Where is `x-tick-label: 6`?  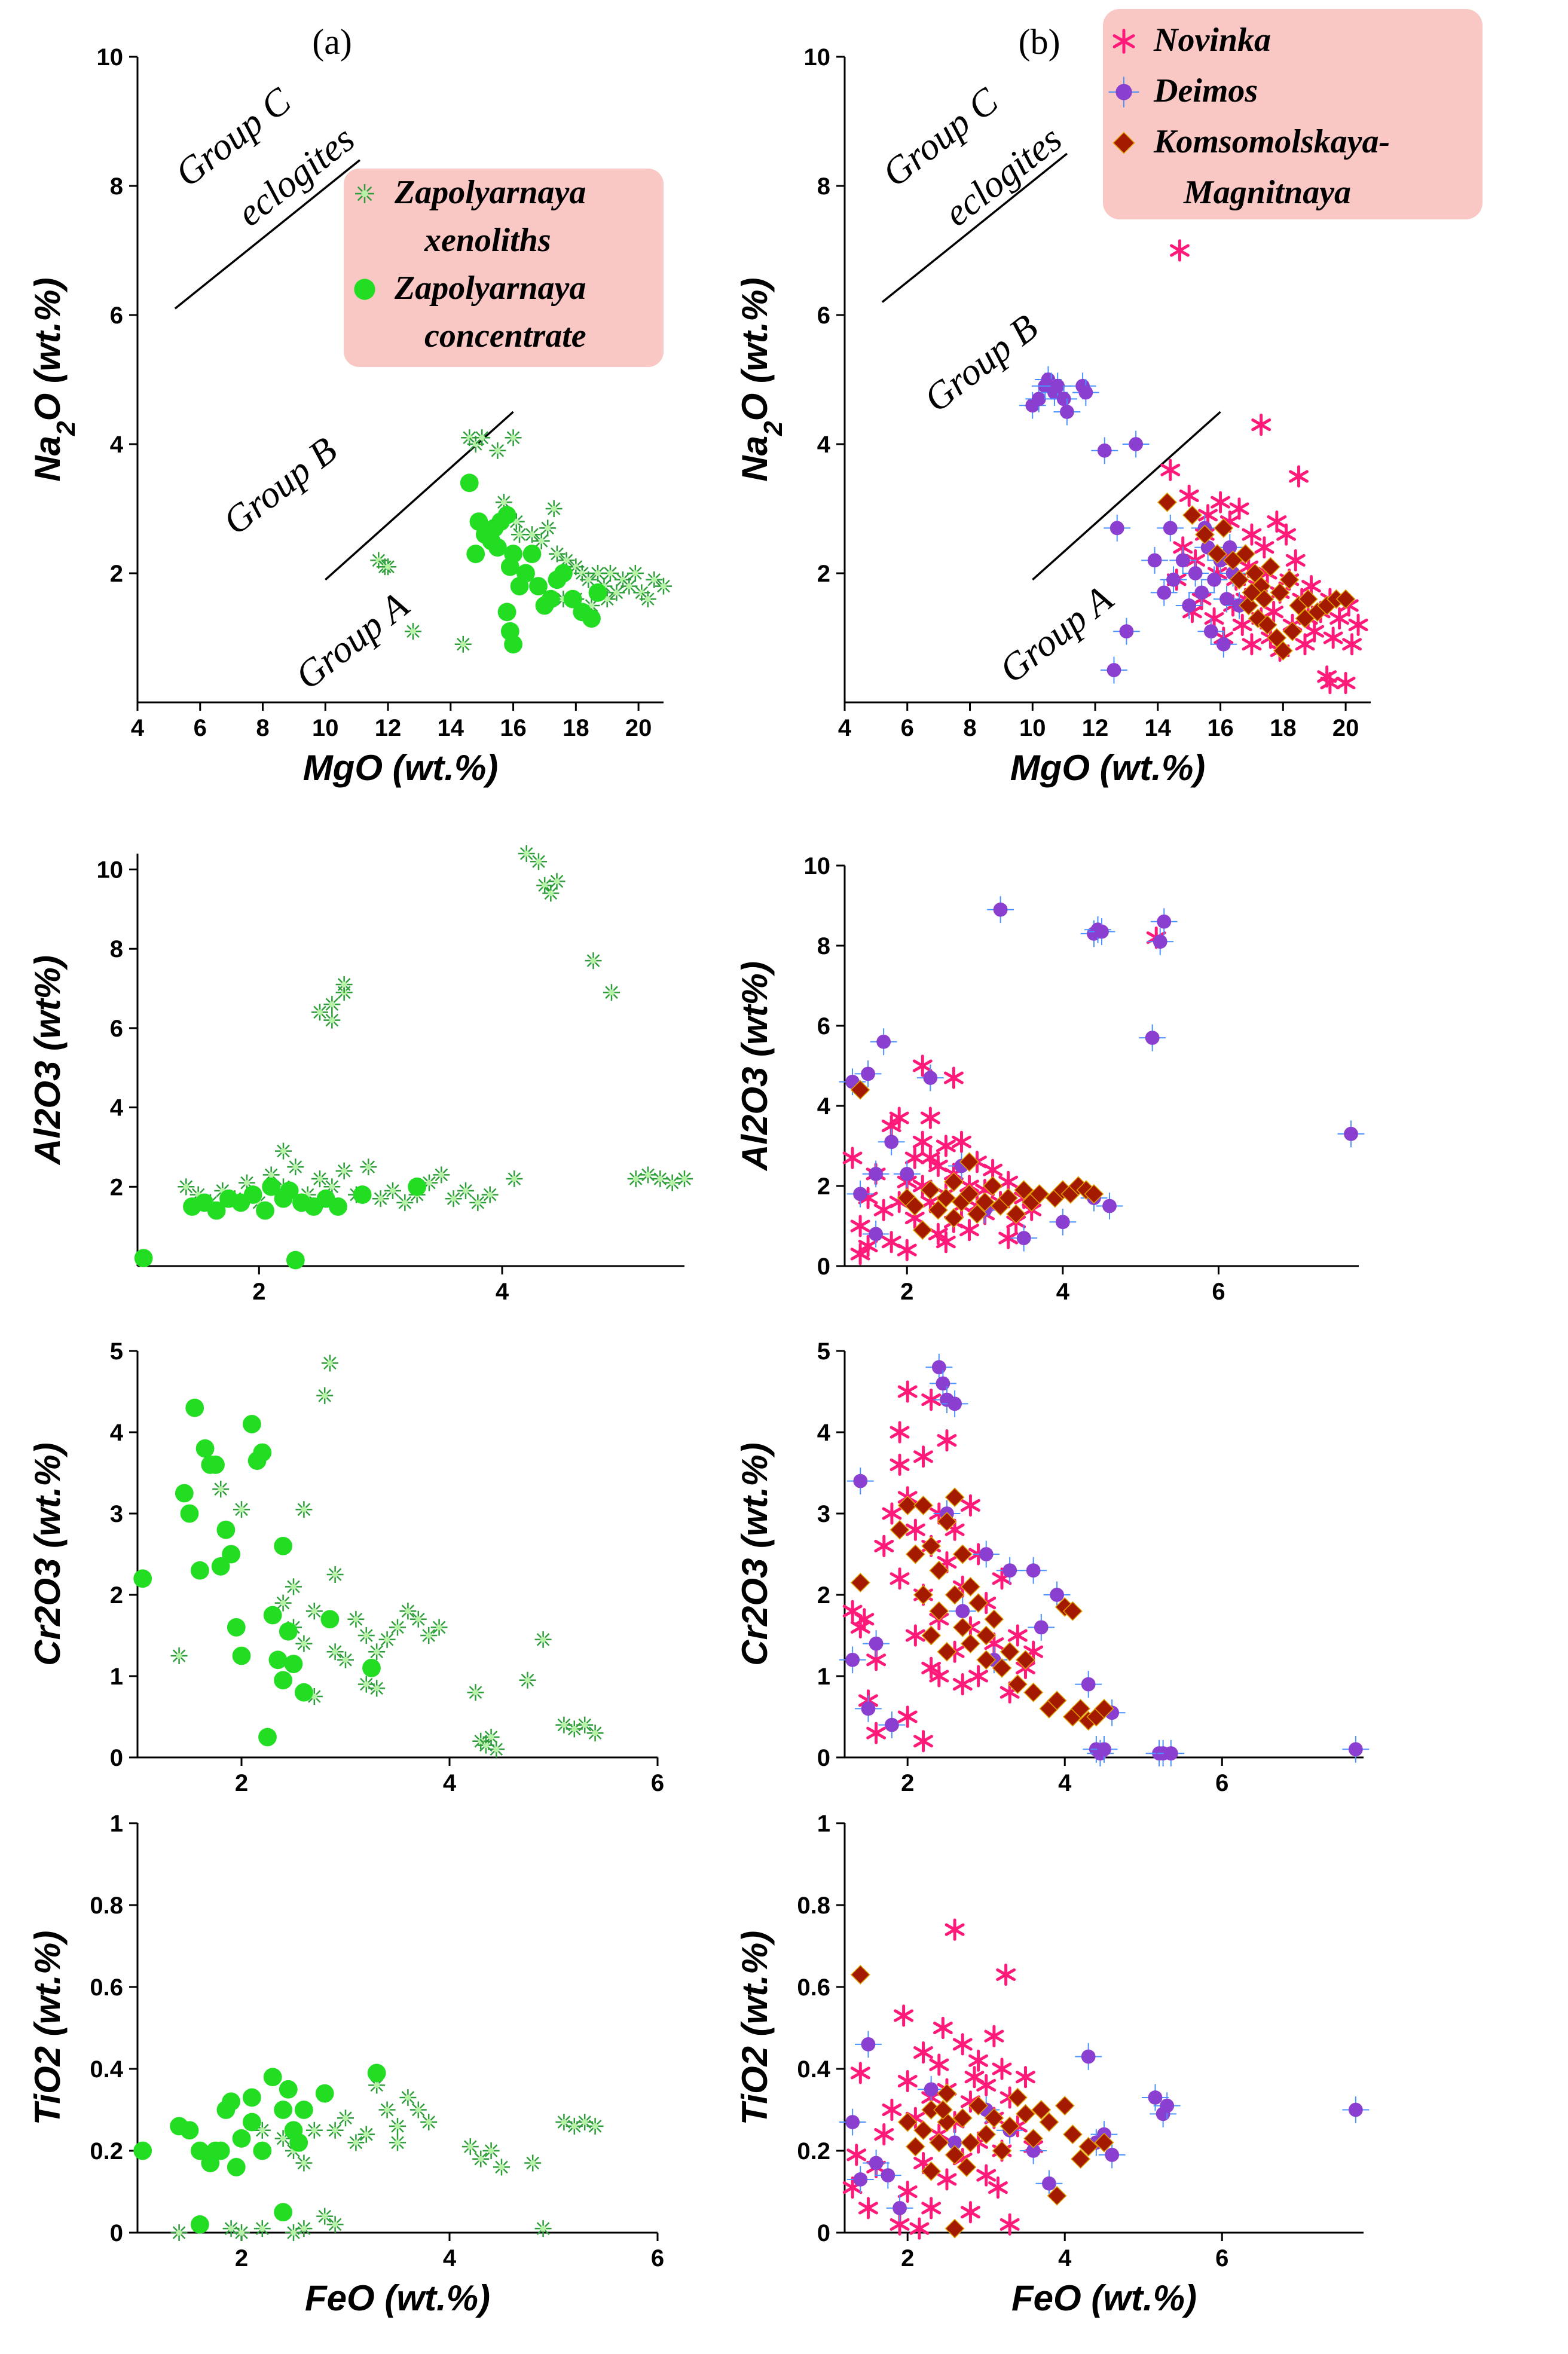 x-tick-label: 6 is located at coordinates (1221, 2258).